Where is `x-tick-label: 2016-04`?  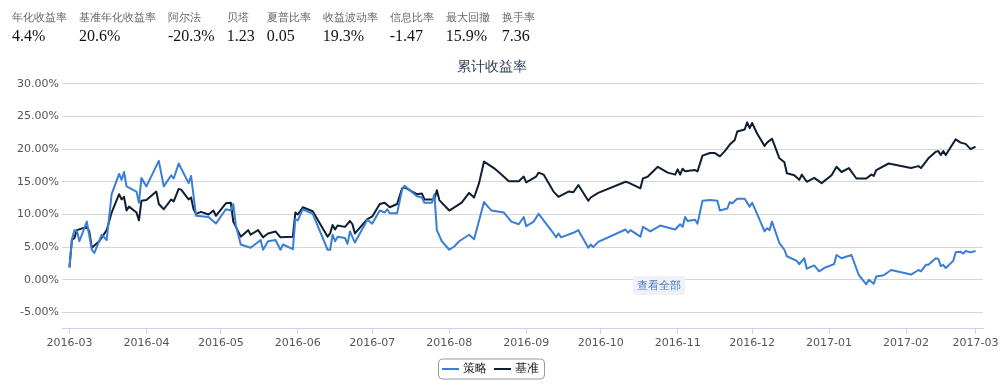
x-tick-label: 2016-04 is located at coordinates (146, 343).